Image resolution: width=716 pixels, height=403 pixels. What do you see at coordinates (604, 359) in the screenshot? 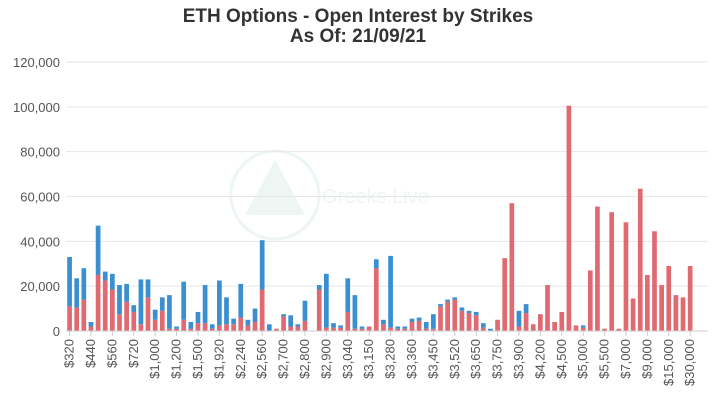
I see `x-tick-label: $5,500` at bounding box center [604, 359].